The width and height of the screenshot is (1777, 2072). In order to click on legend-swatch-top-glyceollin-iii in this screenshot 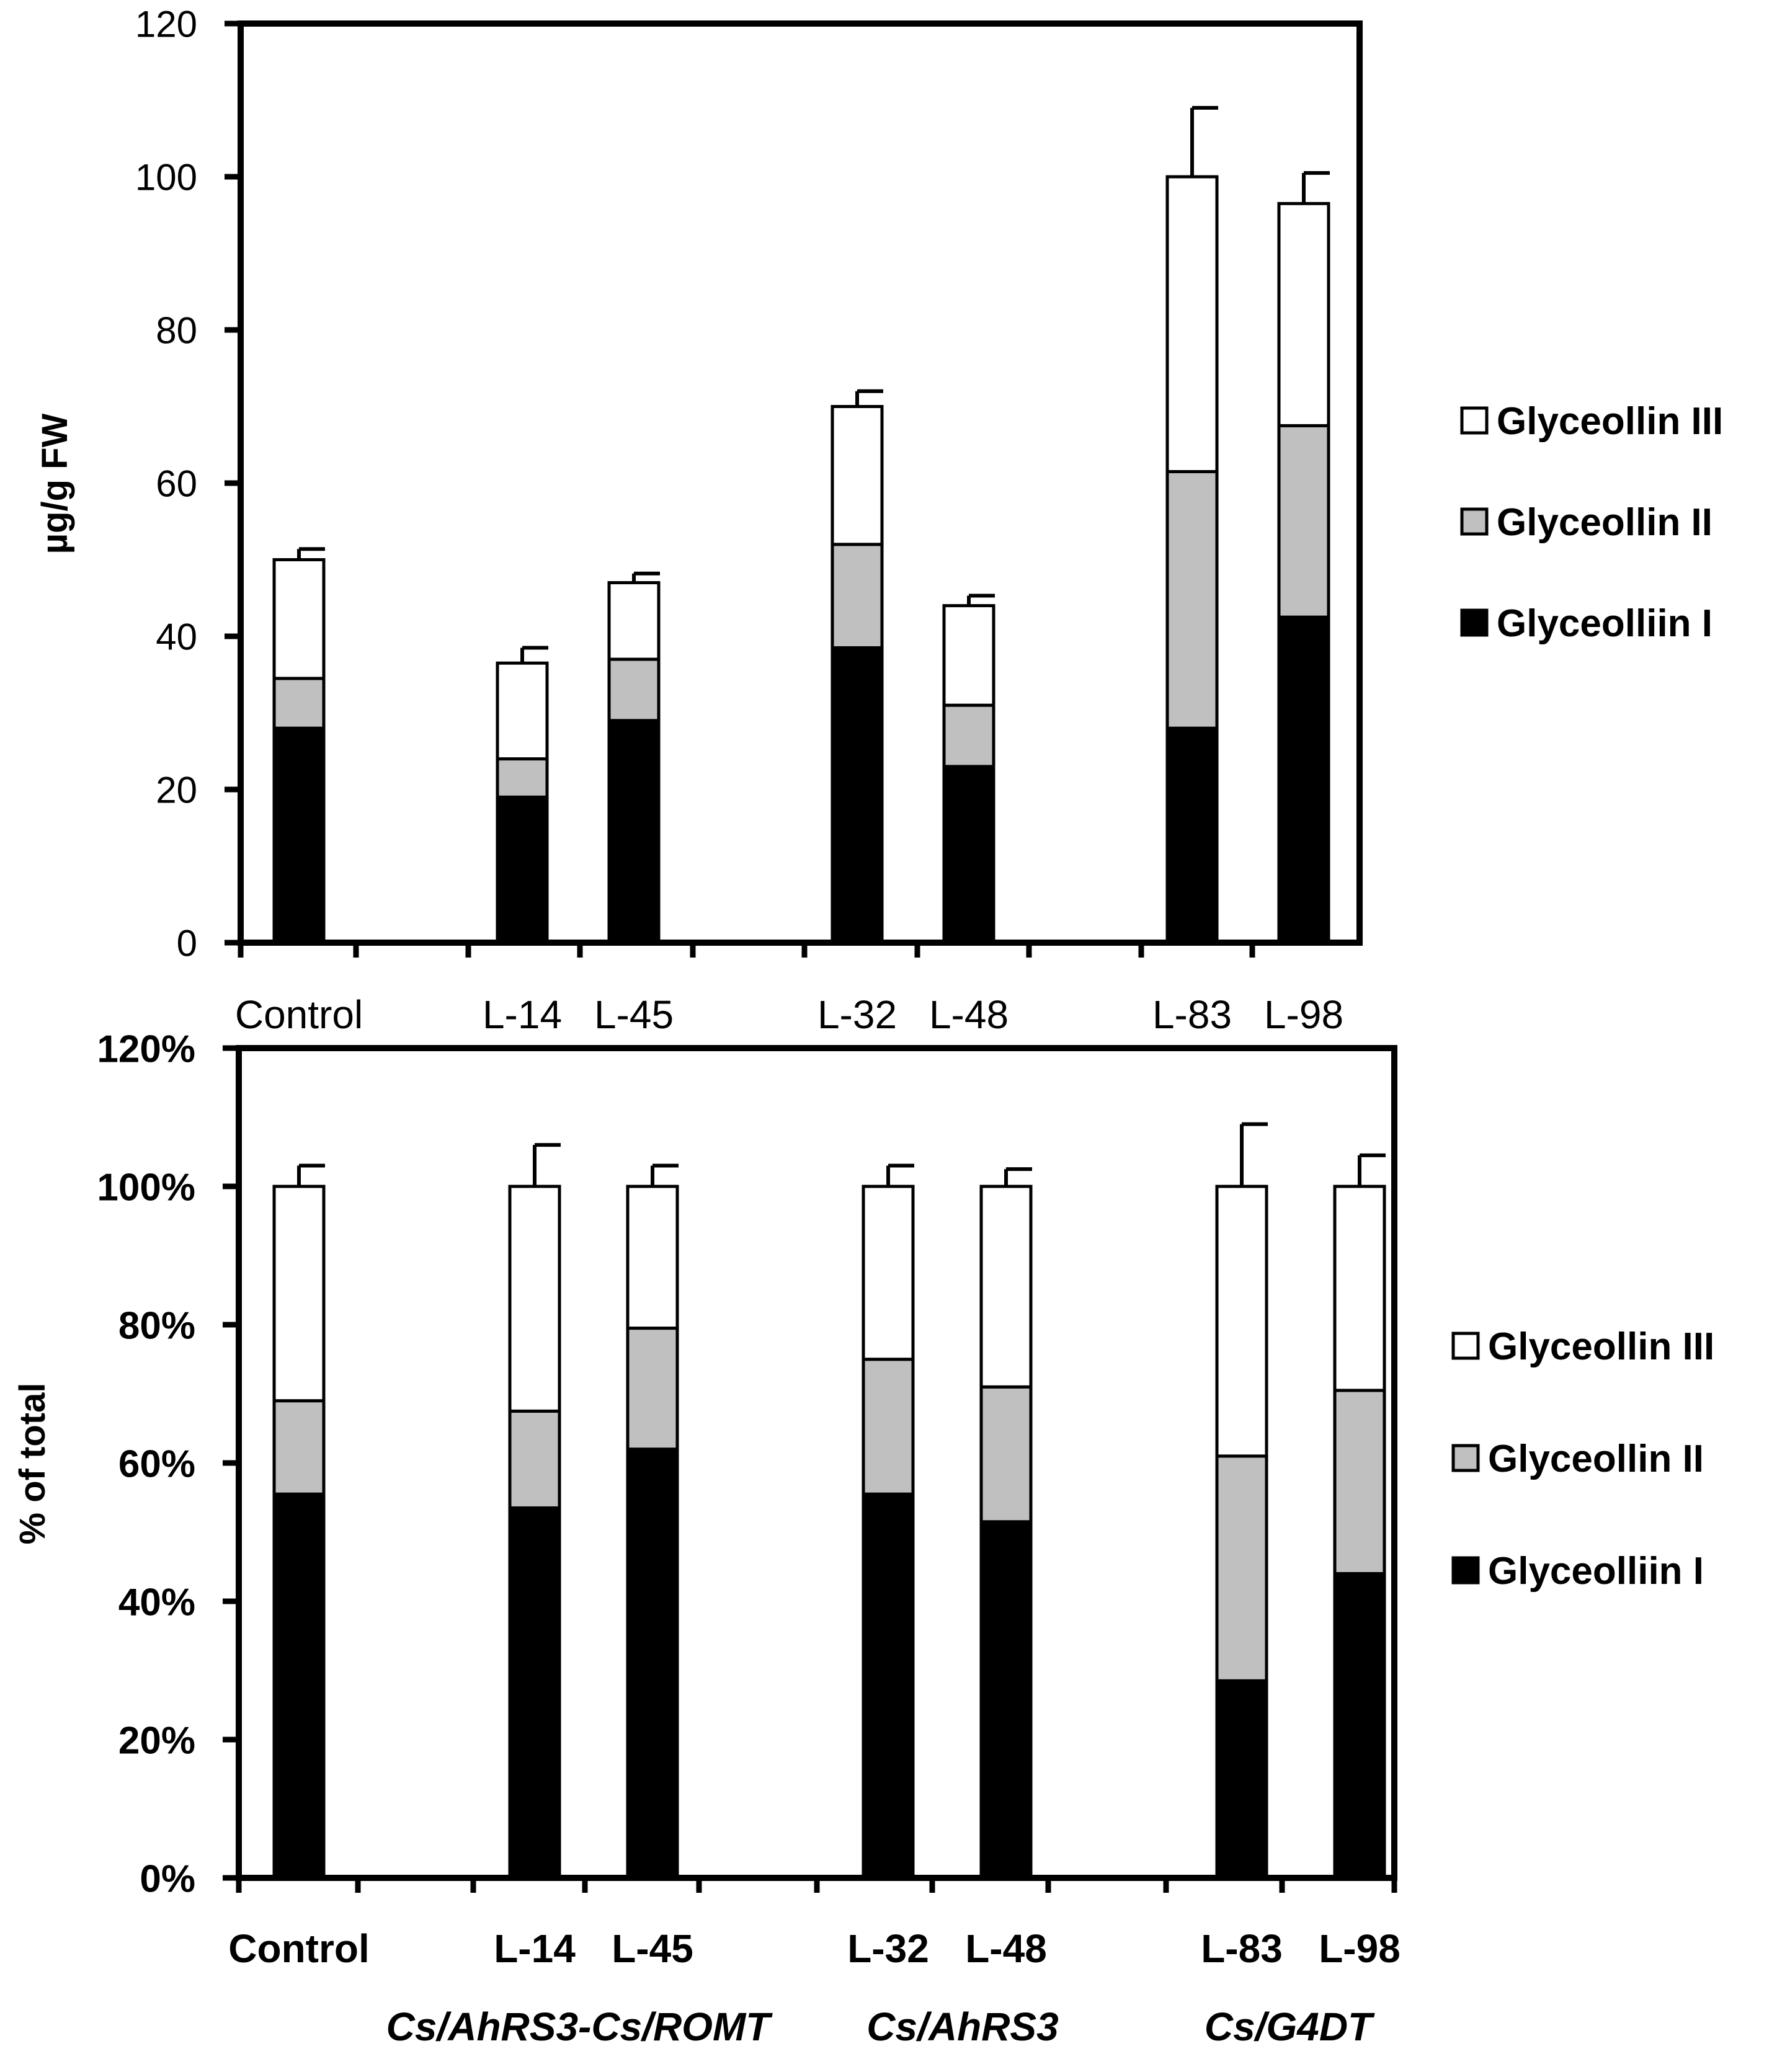, I will do `click(1474, 421)`.